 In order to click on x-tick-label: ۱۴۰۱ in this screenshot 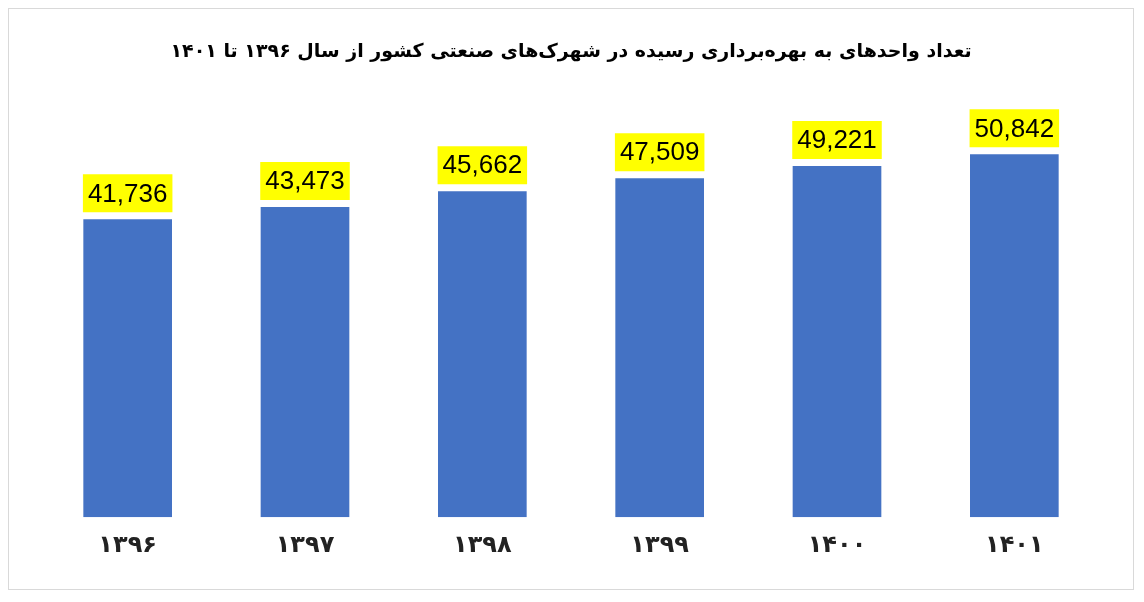, I will do `click(1014, 543)`.